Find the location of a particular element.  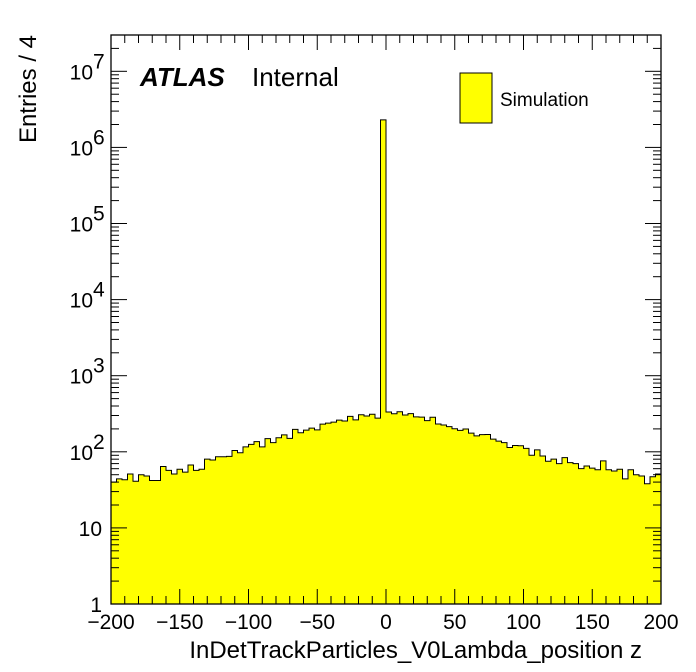

y-tick-label-exponent: 4 is located at coordinates (99, 290).